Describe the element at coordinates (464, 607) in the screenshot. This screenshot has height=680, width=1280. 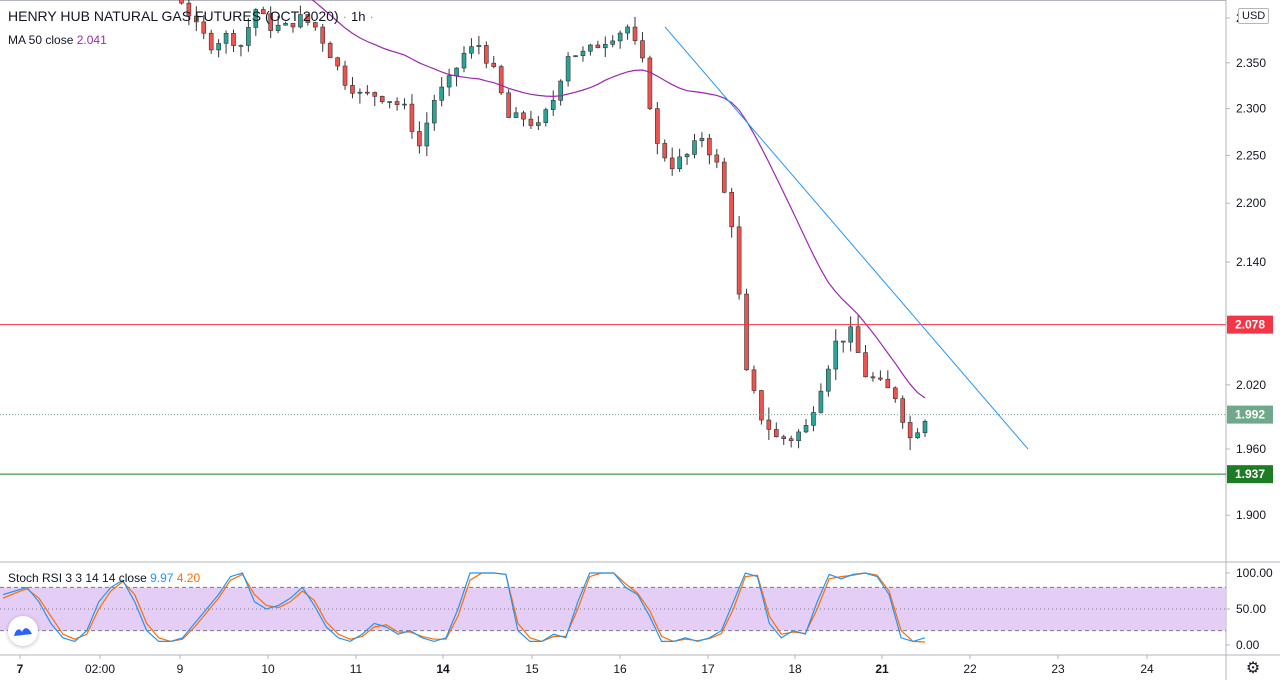
I see `stoch-k-line` at that location.